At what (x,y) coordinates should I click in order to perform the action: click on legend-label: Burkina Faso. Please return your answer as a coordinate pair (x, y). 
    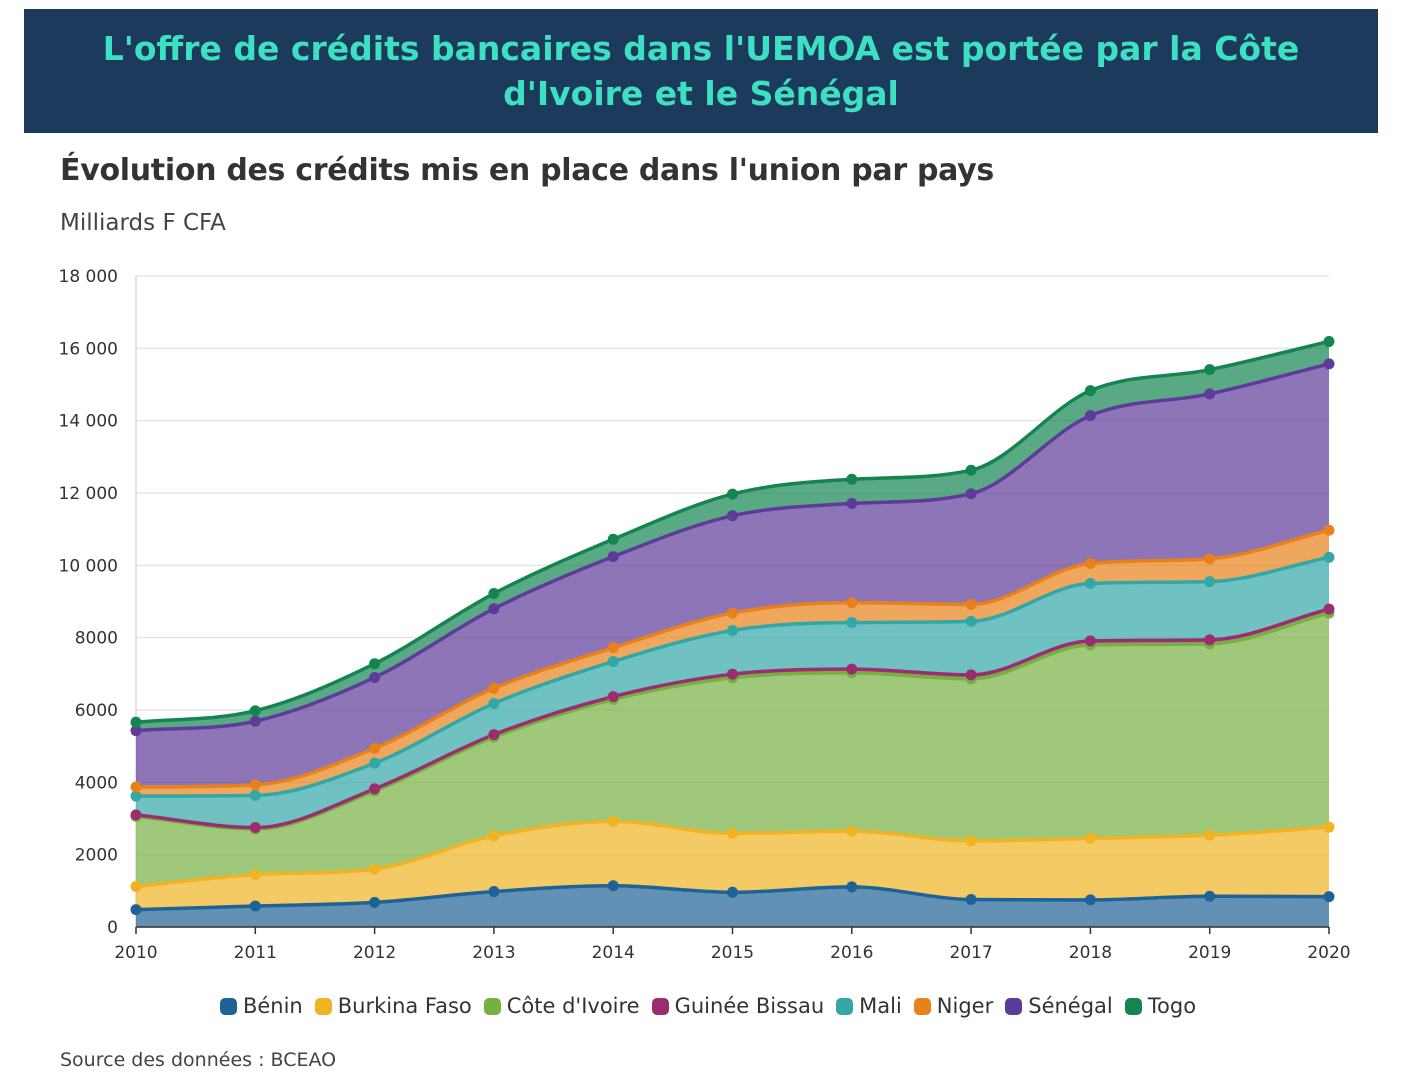
    Looking at the image, I should click on (404, 1006).